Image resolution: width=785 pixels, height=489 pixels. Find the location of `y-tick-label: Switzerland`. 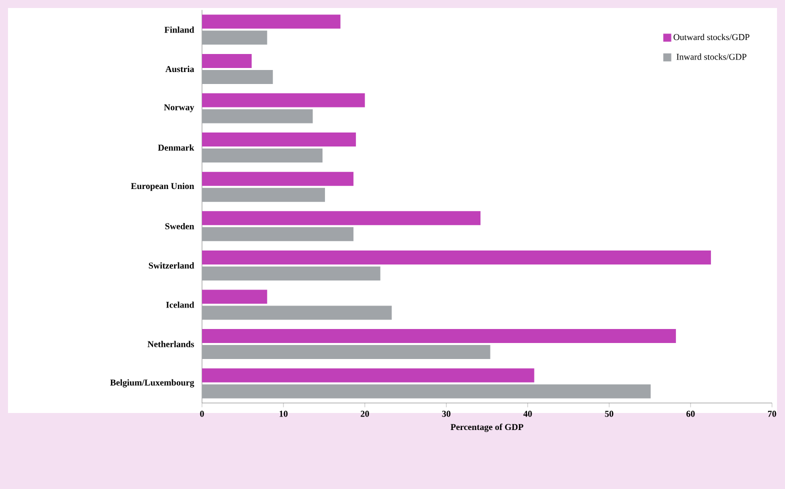

y-tick-label: Switzerland is located at coordinates (171, 265).